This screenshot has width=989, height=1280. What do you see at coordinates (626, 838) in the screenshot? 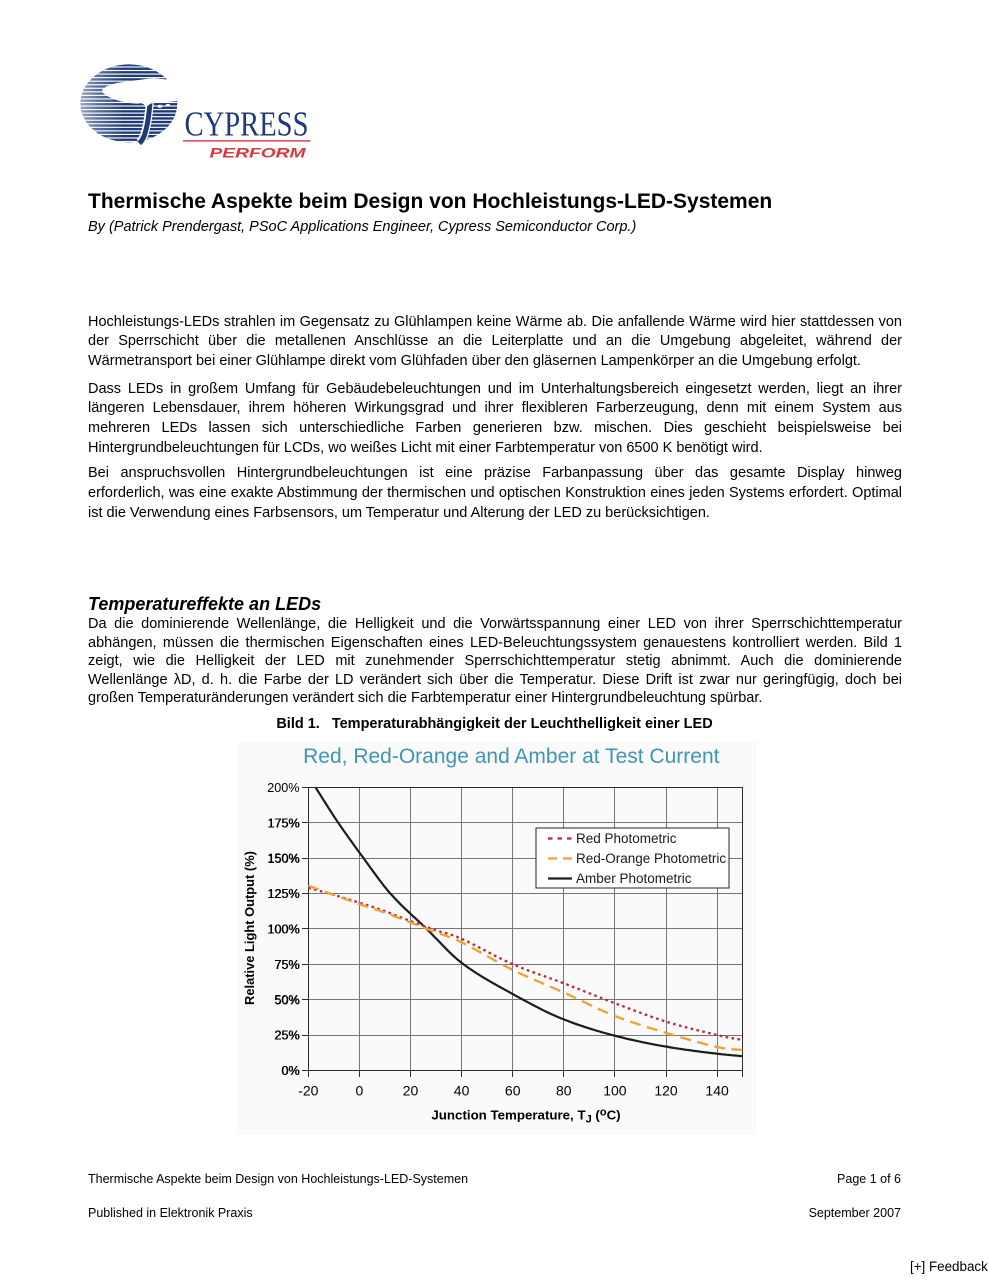
I see `svg-text: Red Photometric` at bounding box center [626, 838].